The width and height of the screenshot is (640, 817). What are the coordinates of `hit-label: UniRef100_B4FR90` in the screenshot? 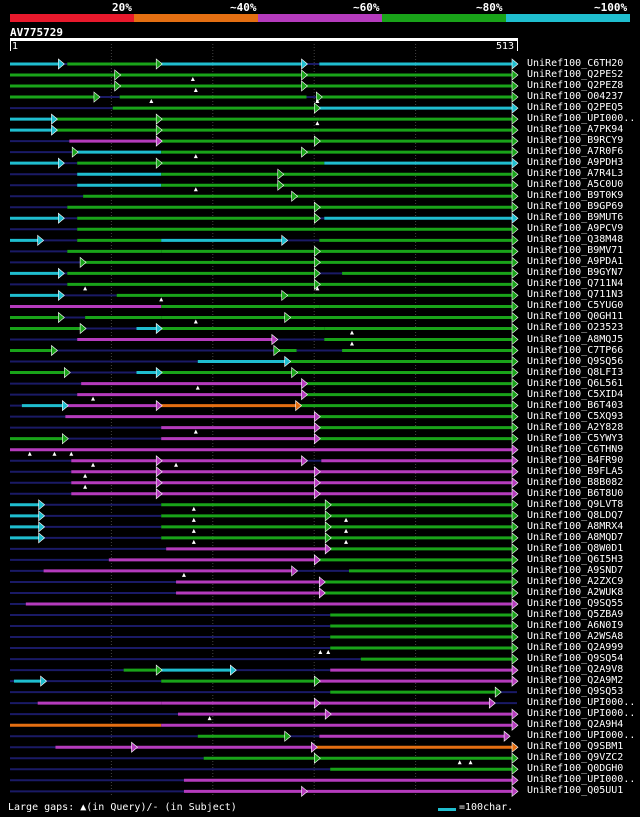 It's located at (575, 460).